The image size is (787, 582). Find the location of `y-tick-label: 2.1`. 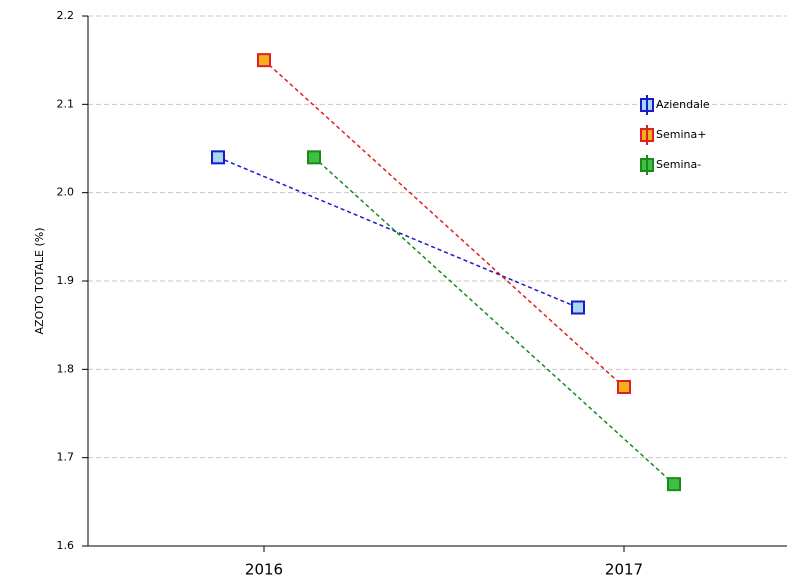

y-tick-label: 2.1 is located at coordinates (66, 103).